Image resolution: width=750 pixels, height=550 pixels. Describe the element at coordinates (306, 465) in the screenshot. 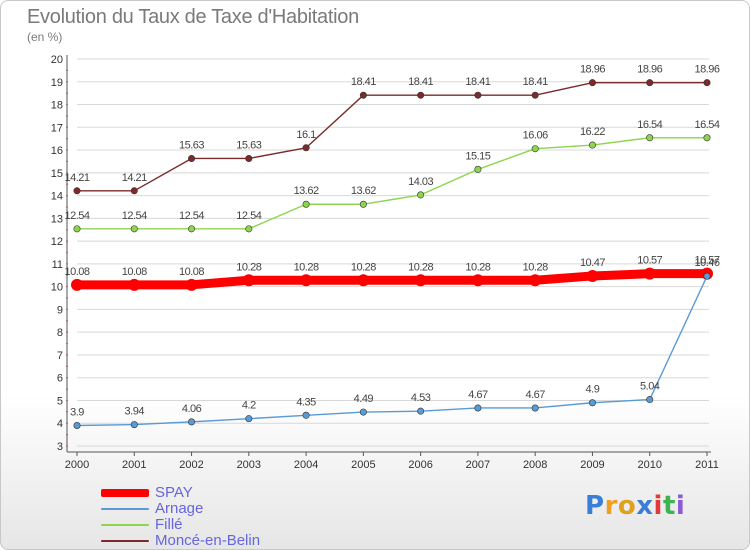

I see `x-tick-label: 2004` at that location.